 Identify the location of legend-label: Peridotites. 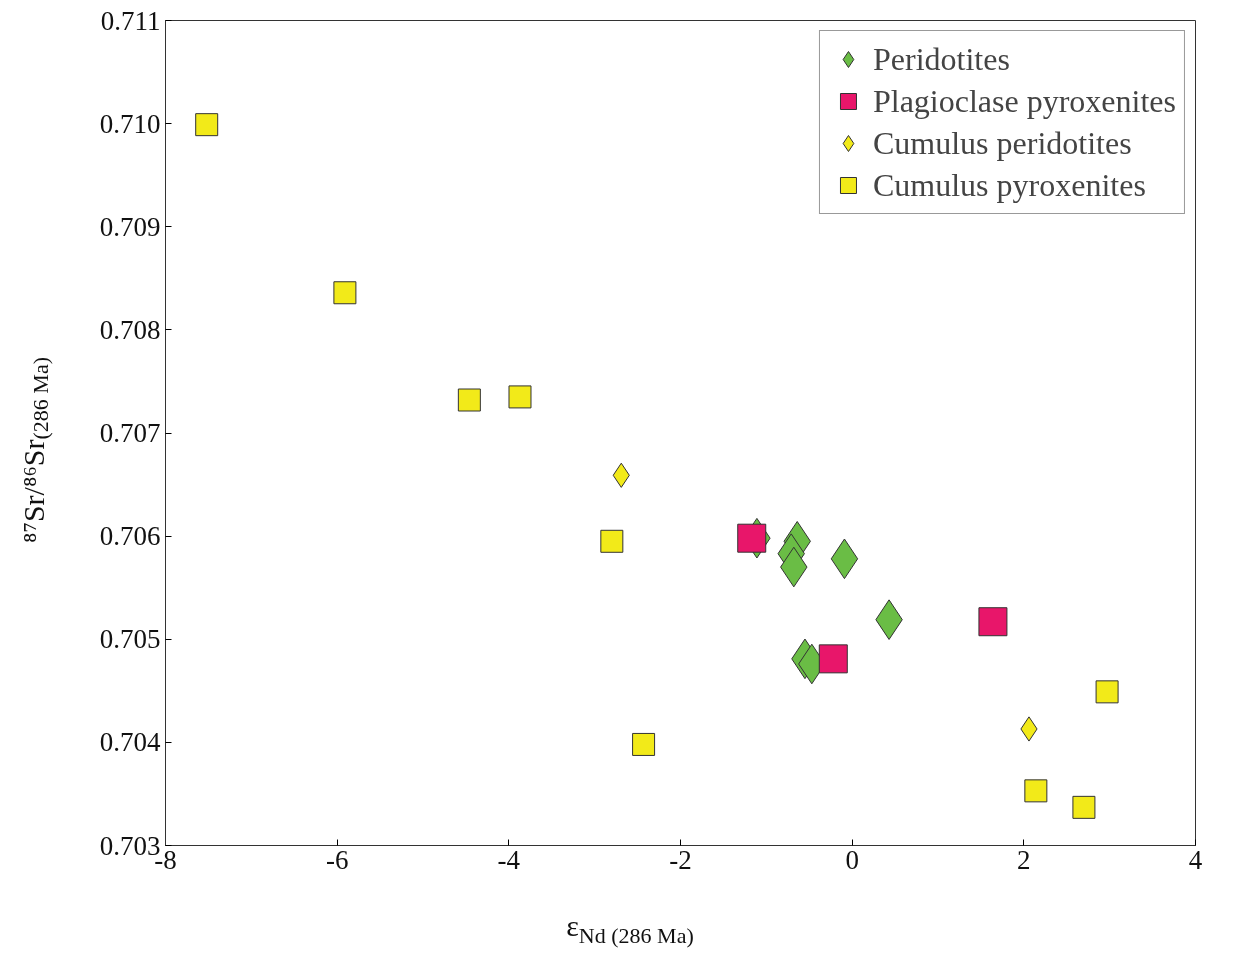
(941, 59).